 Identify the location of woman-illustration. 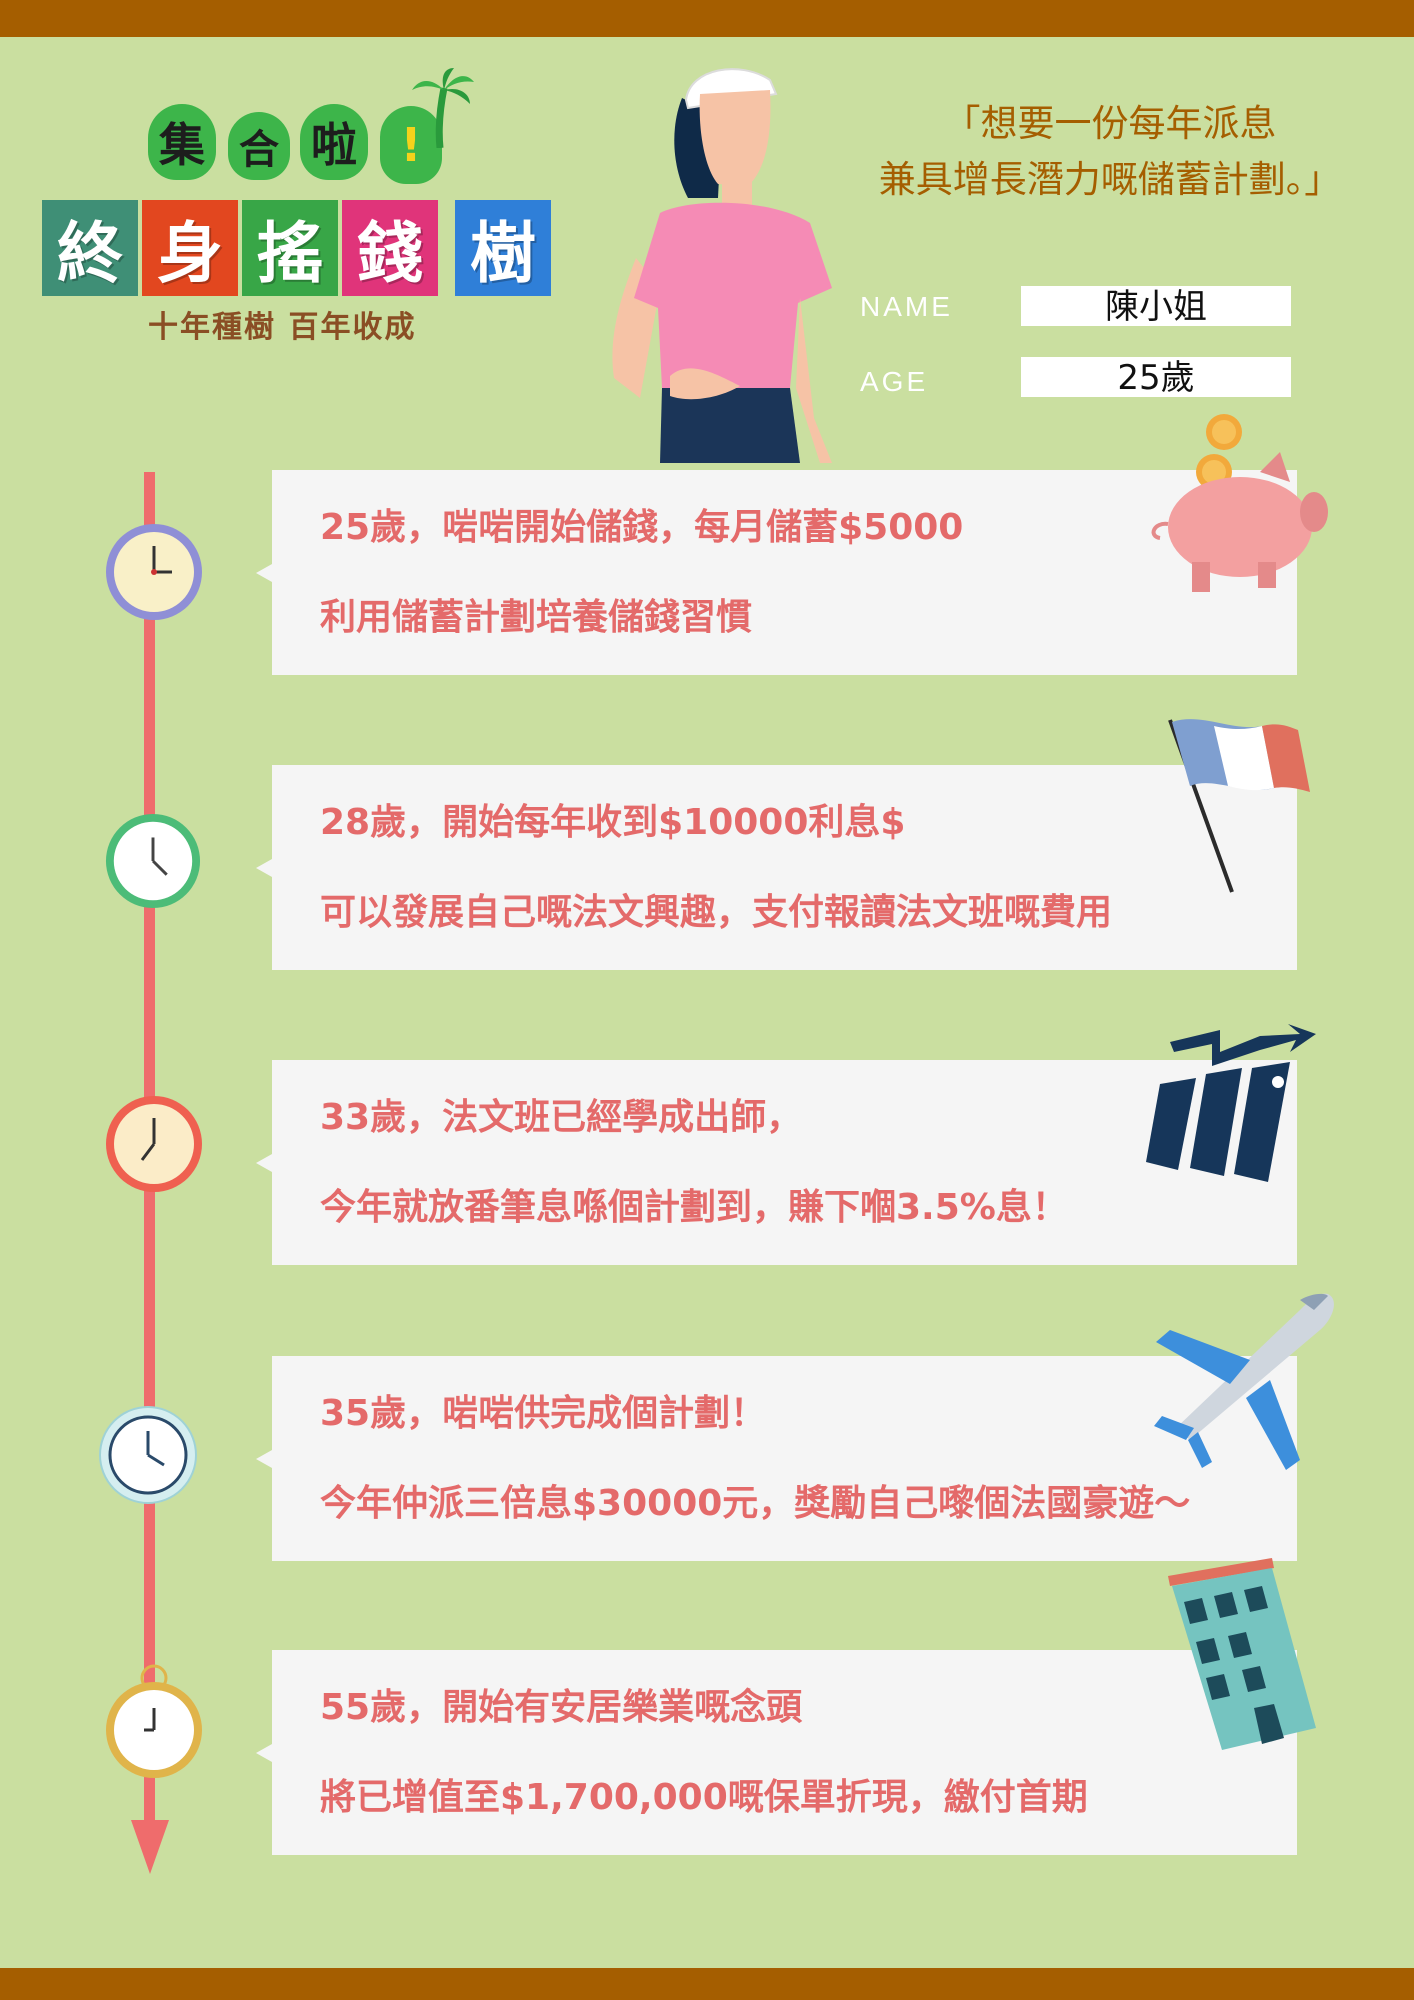
(722, 265).